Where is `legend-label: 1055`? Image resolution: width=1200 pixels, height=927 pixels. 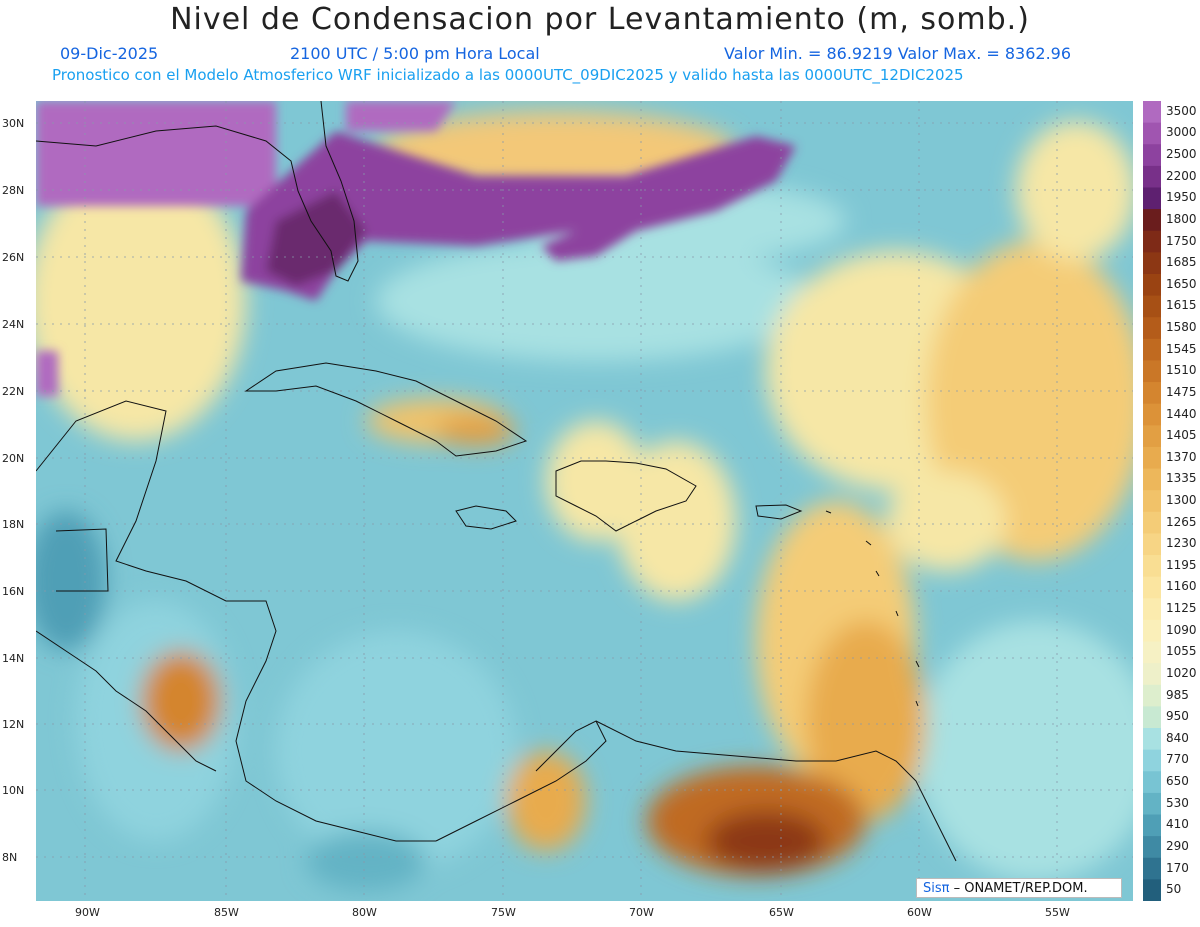
legend-label: 1055 is located at coordinates (1181, 651).